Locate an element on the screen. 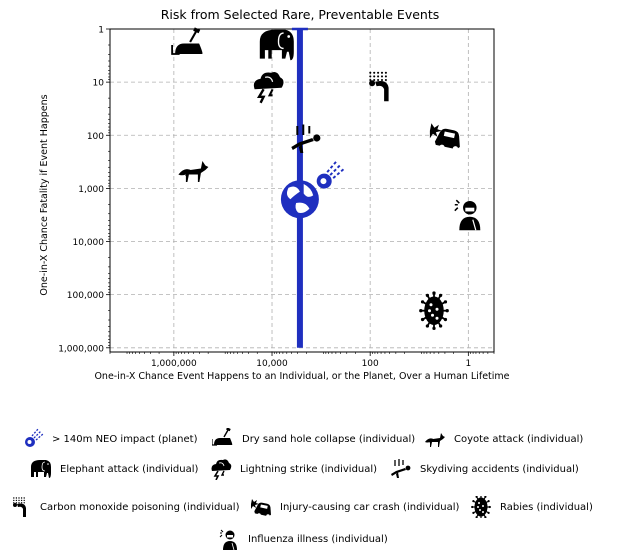  legend-item-skydiving: Skydiving accidents (individual) is located at coordinates (484, 469).